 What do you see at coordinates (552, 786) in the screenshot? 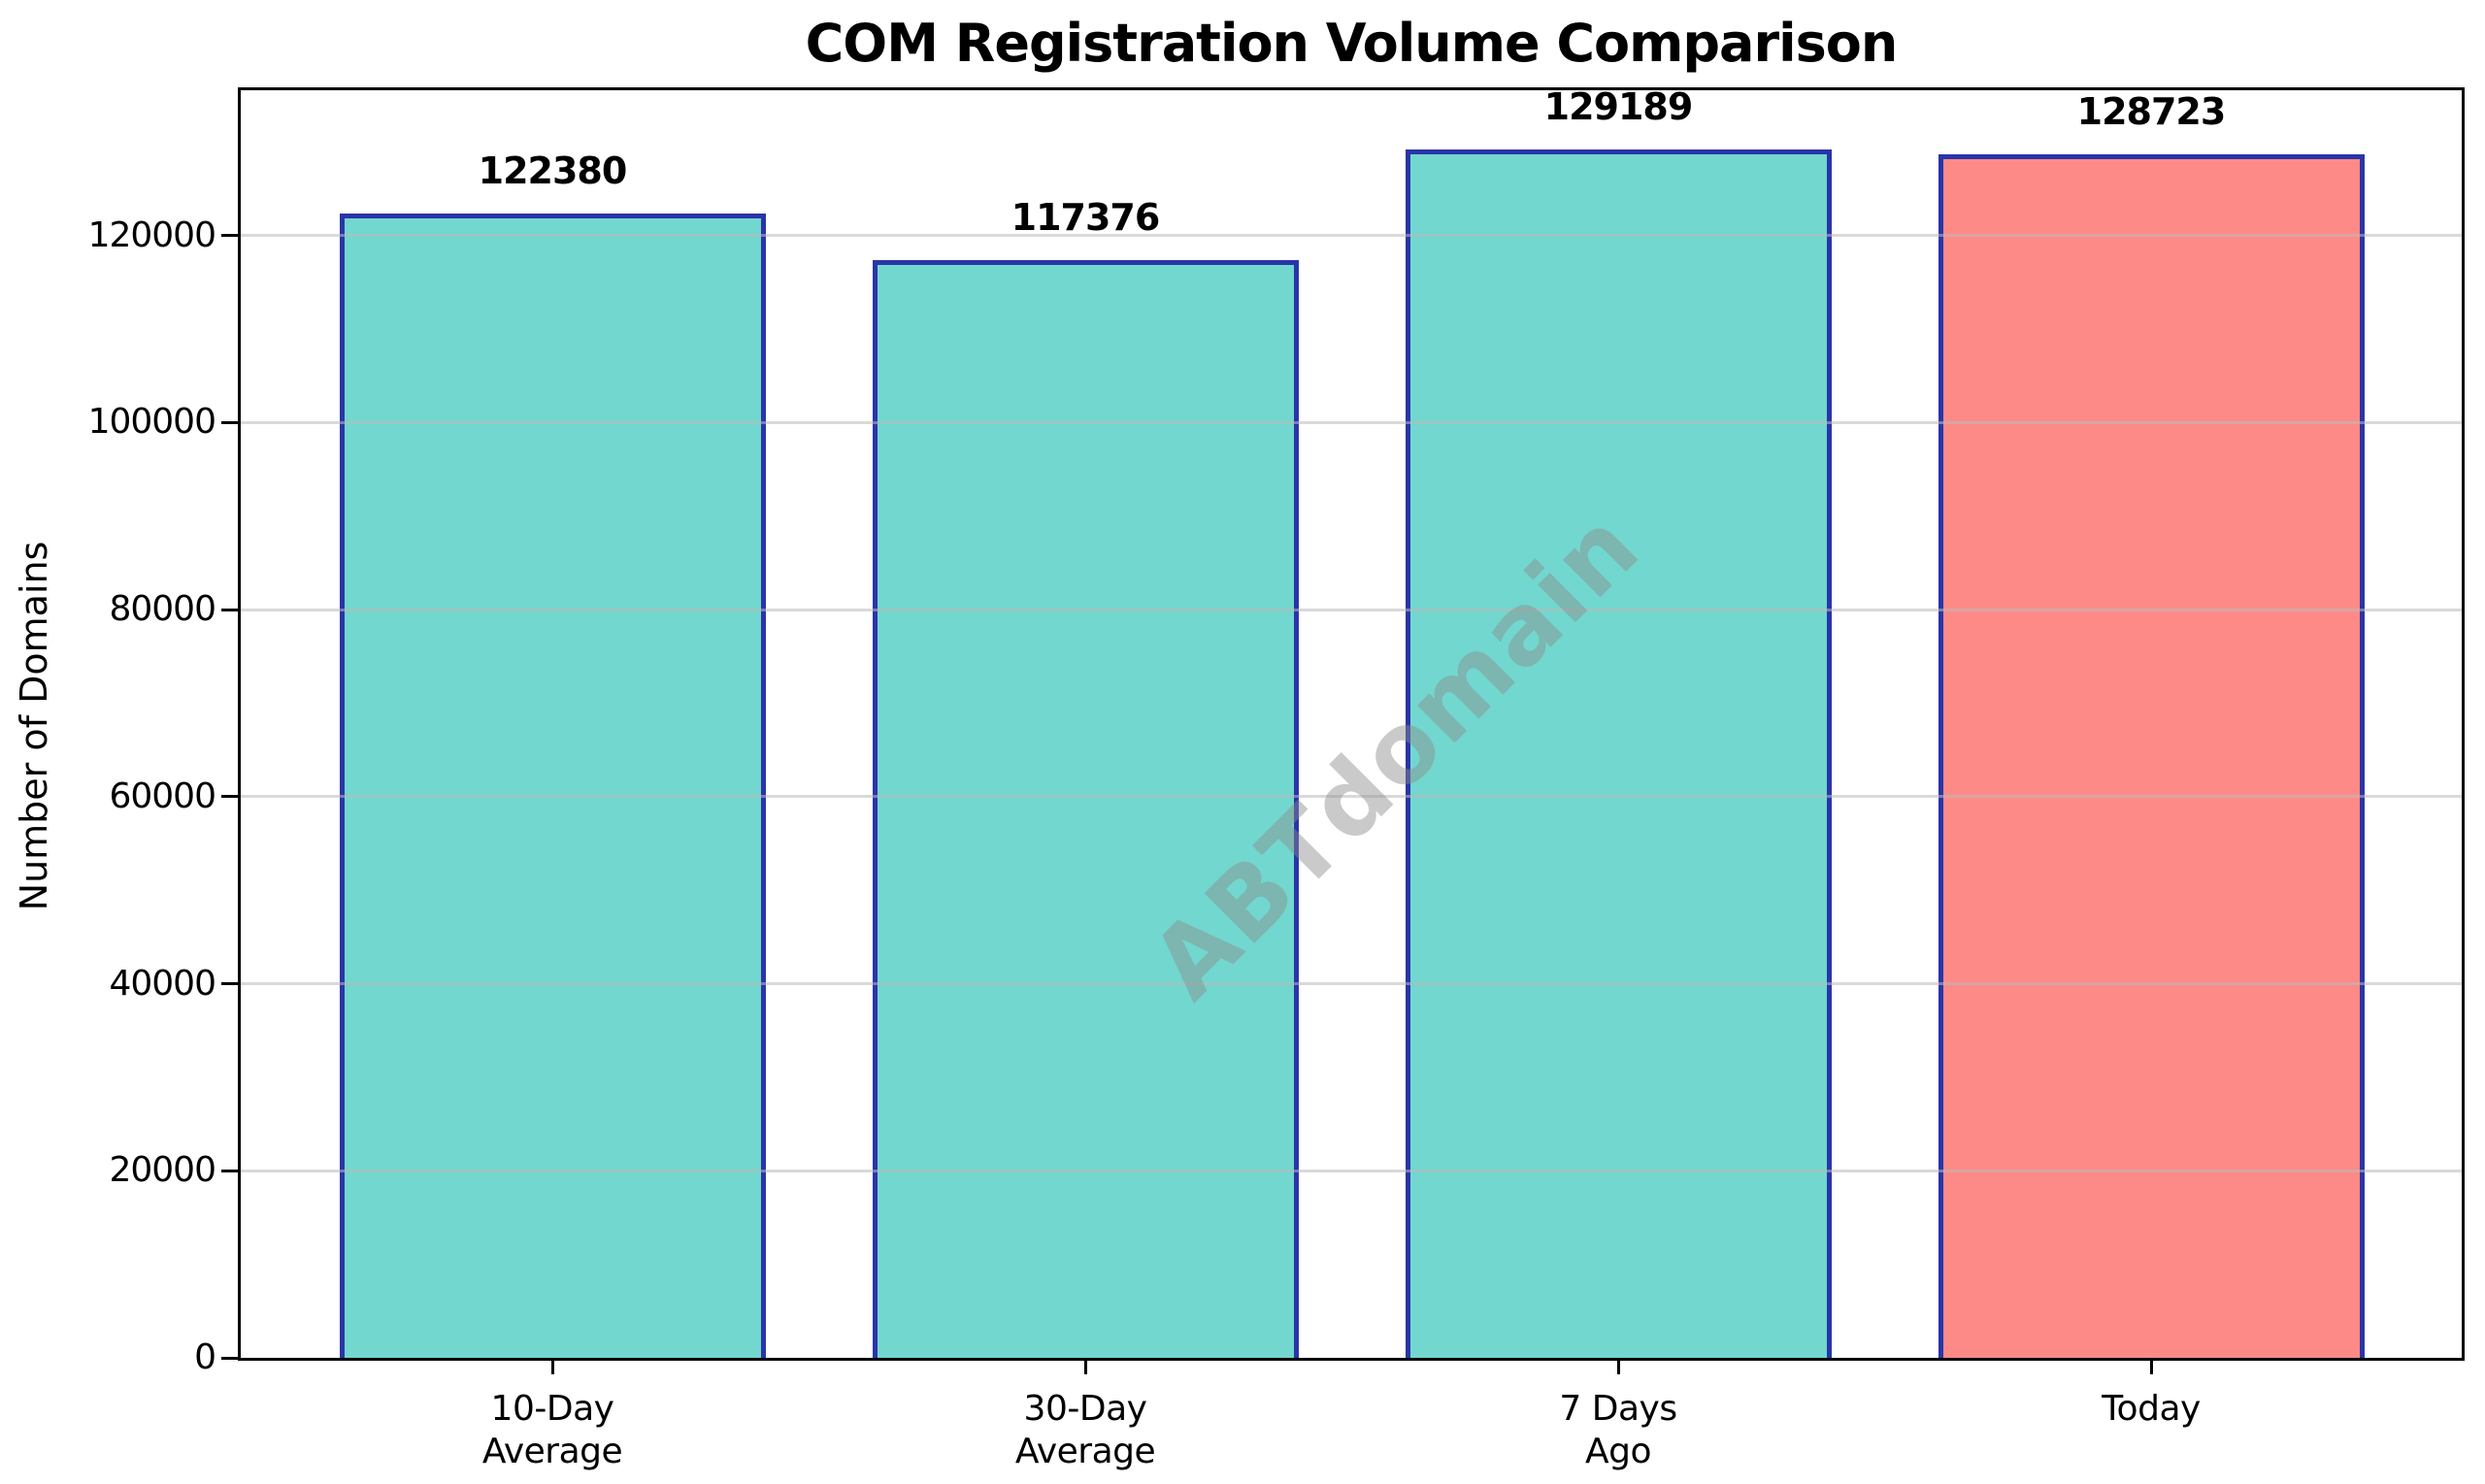
I see `bar-10-day-average` at bounding box center [552, 786].